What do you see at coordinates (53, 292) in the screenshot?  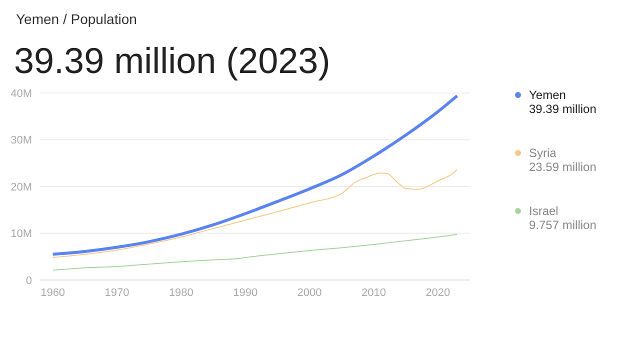 I see `x-tick-label: 1960` at bounding box center [53, 292].